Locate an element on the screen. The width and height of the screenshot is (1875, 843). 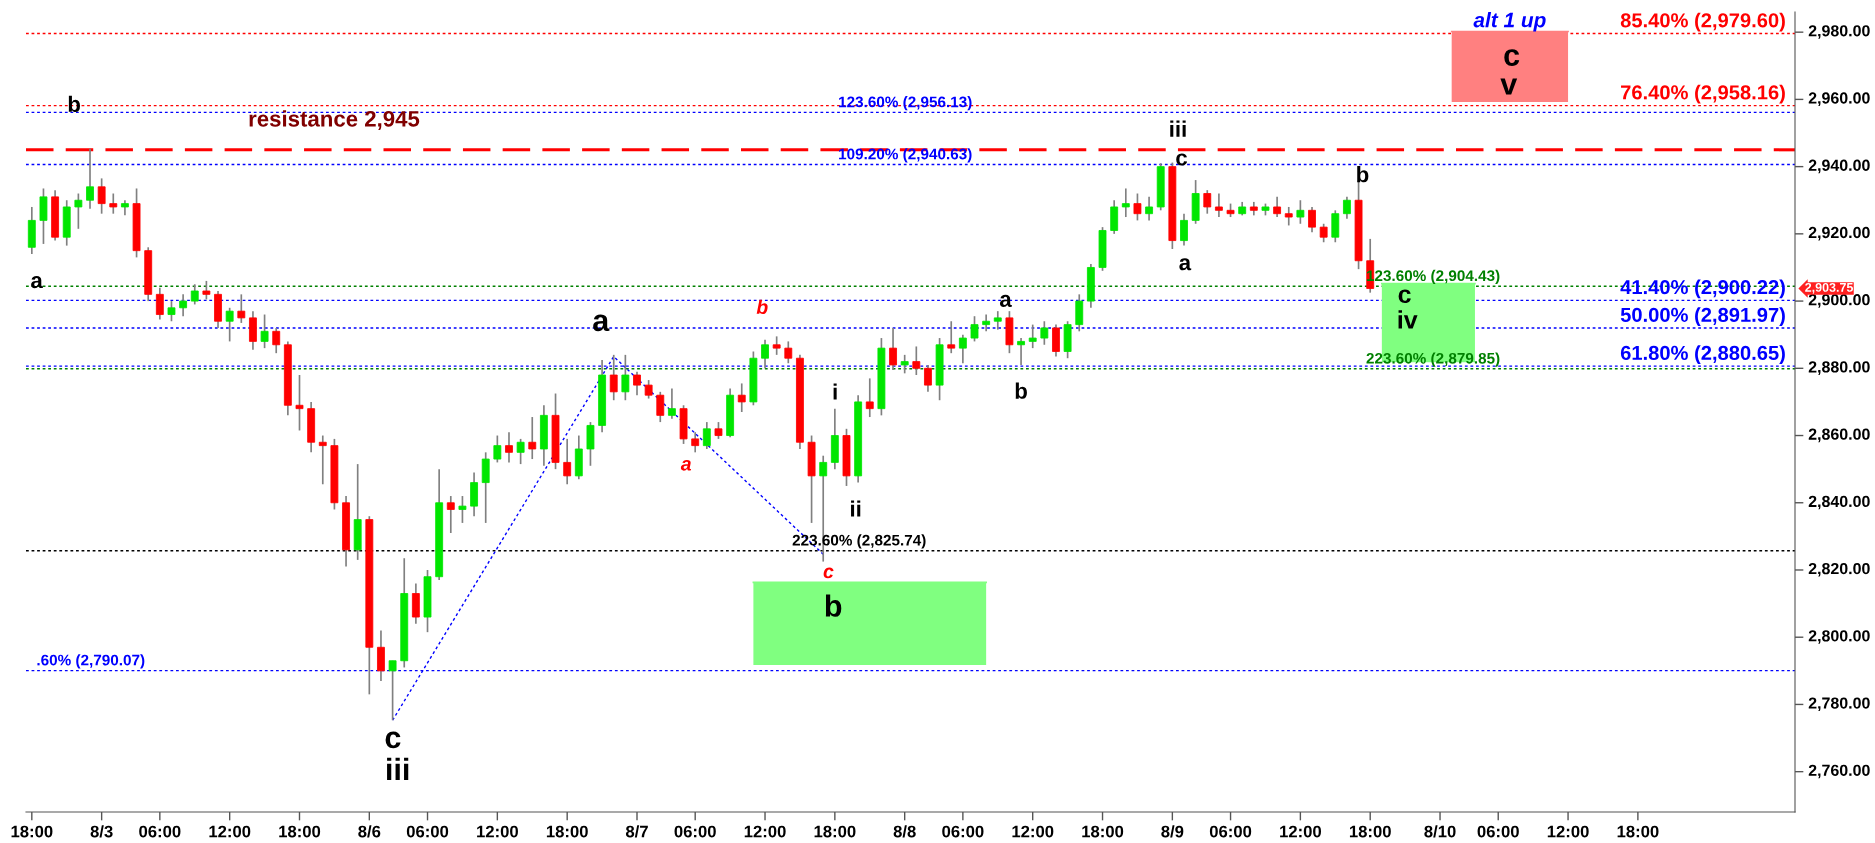
y-tick-label: 2,840.00 is located at coordinates (1839, 502).